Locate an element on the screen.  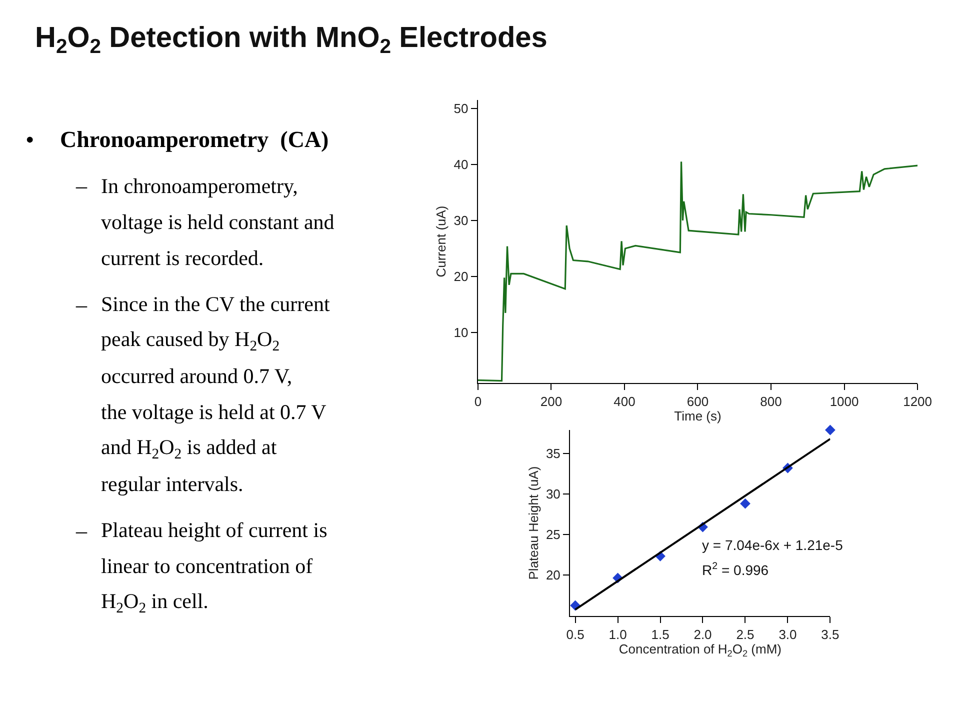
text: Since in the CV the current peak caused by H$_{2}$O$_{2}$ occurred around 0.7 V, the voltage is held at 0.7 V and H$_{2}$O$_{2}$ is added at regular intervals. is located at coordinates (215, 394).